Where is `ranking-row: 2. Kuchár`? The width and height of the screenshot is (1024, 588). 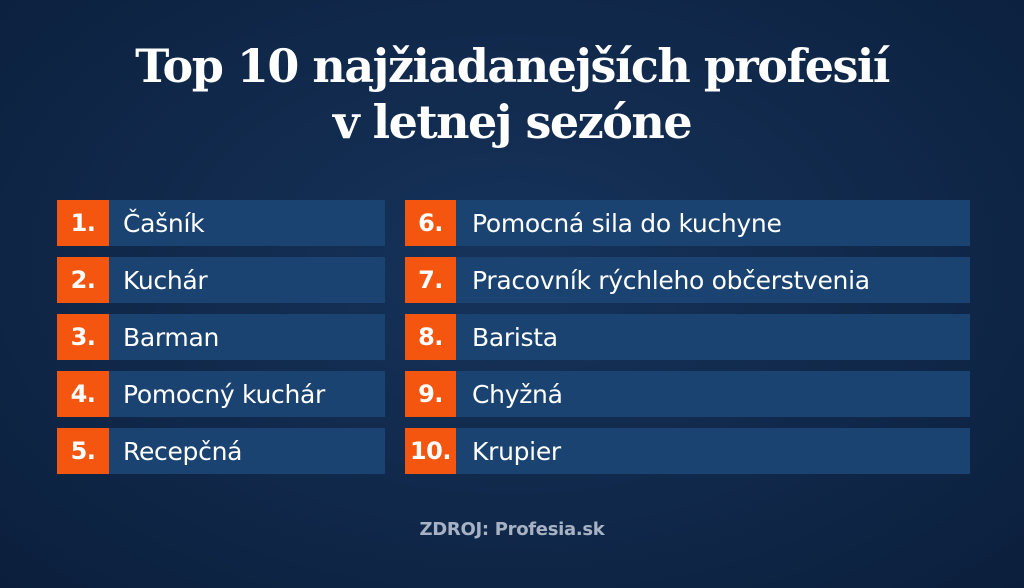
ranking-row: 2. Kuchár is located at coordinates (221, 280).